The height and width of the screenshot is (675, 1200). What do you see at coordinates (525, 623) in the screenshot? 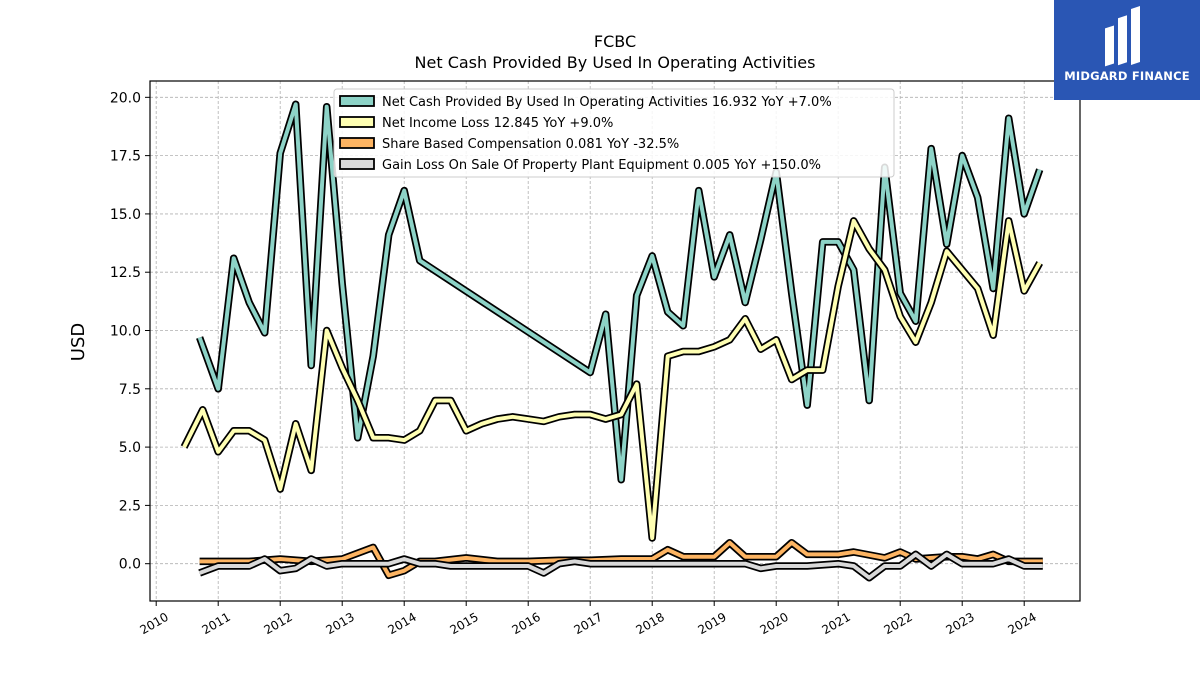
I see `x-tick-label: 2016` at bounding box center [525, 623].